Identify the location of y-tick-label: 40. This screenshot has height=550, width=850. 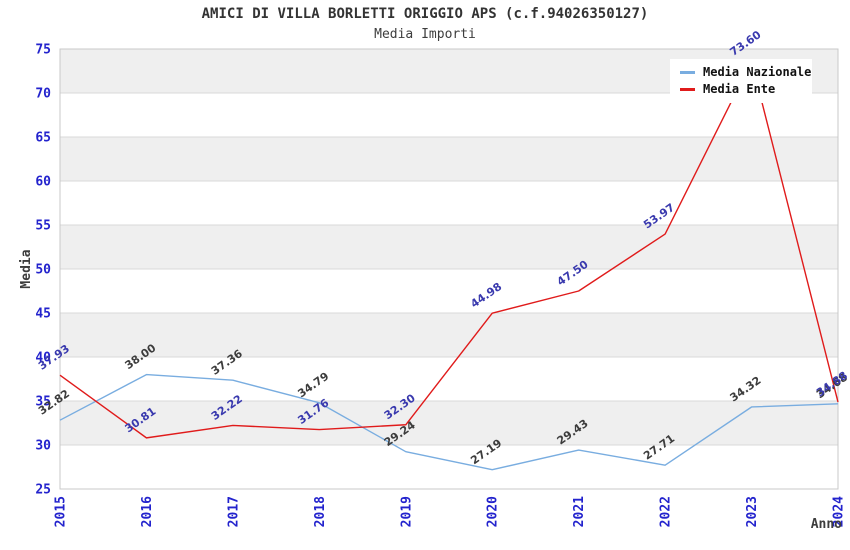
(43, 358).